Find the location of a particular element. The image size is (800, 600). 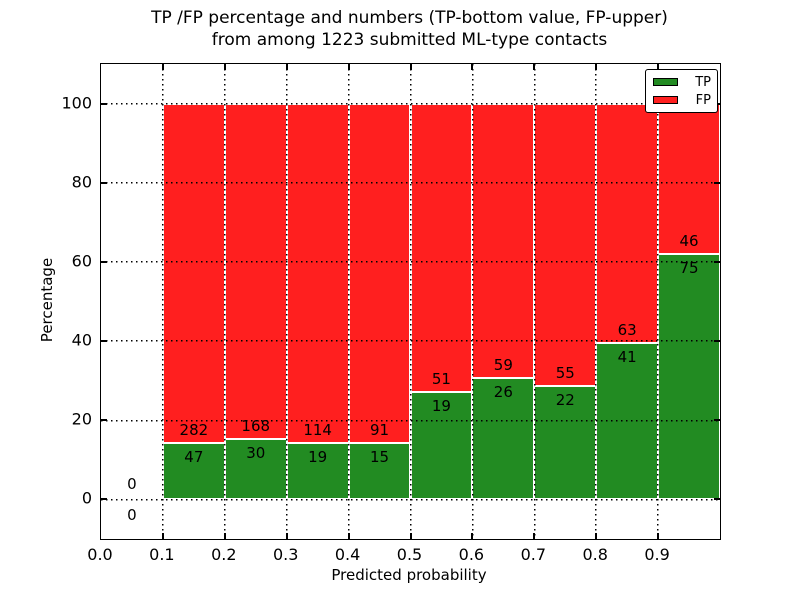

tp-count-label: 41 is located at coordinates (627, 357).